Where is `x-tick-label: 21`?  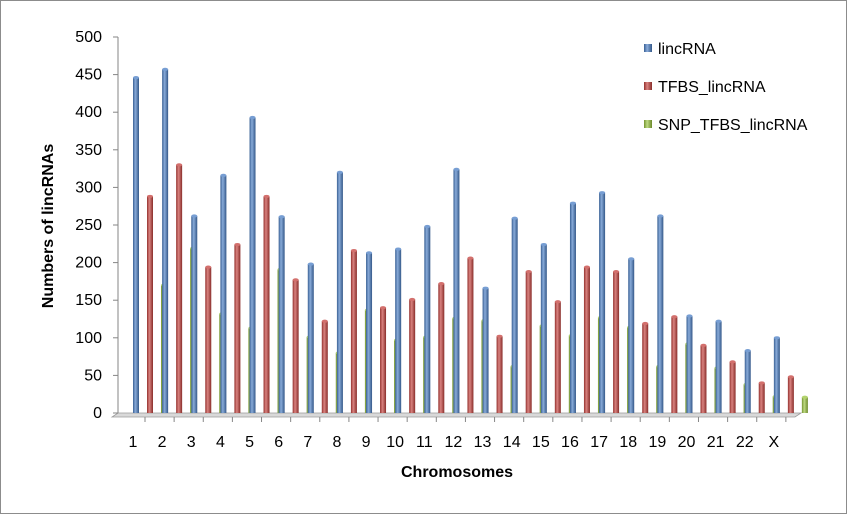 x-tick-label: 21 is located at coordinates (716, 442).